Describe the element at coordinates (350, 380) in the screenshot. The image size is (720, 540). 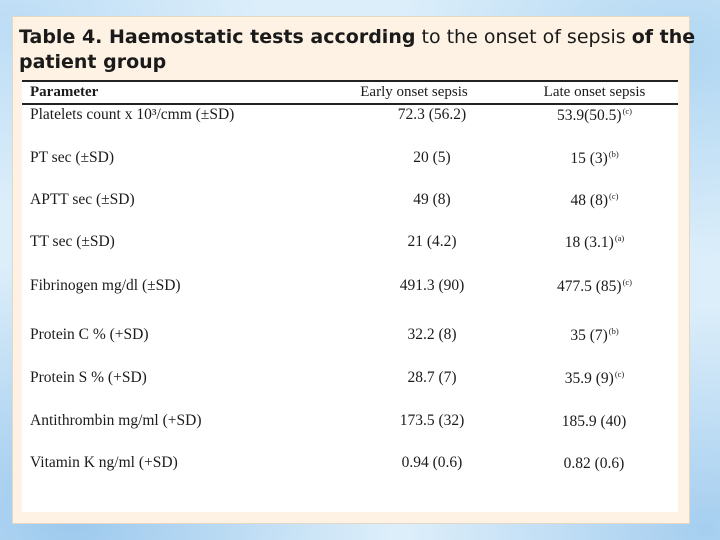
I see `table-row: Protein S % (+SD) 28.7 (7) 35.9 (9)(c)` at that location.